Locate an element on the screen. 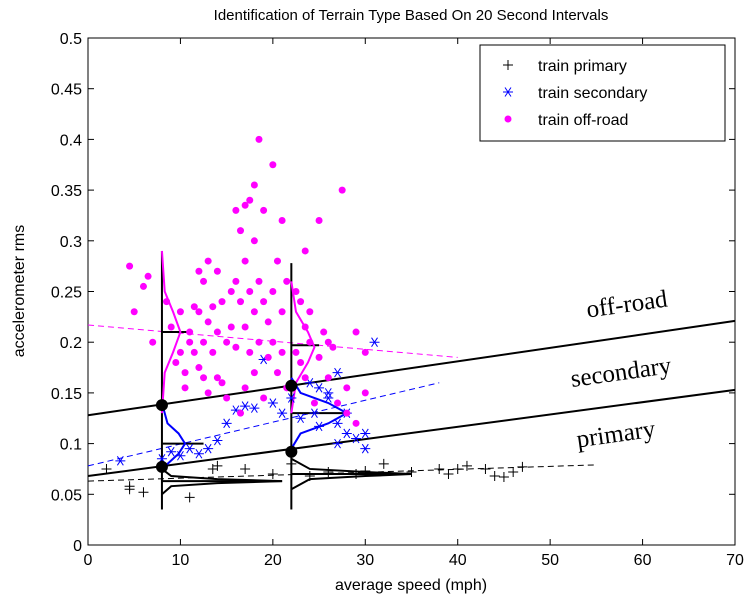 The width and height of the screenshot is (746, 603). y-axis-label: accelerometer rms is located at coordinates (19, 291).